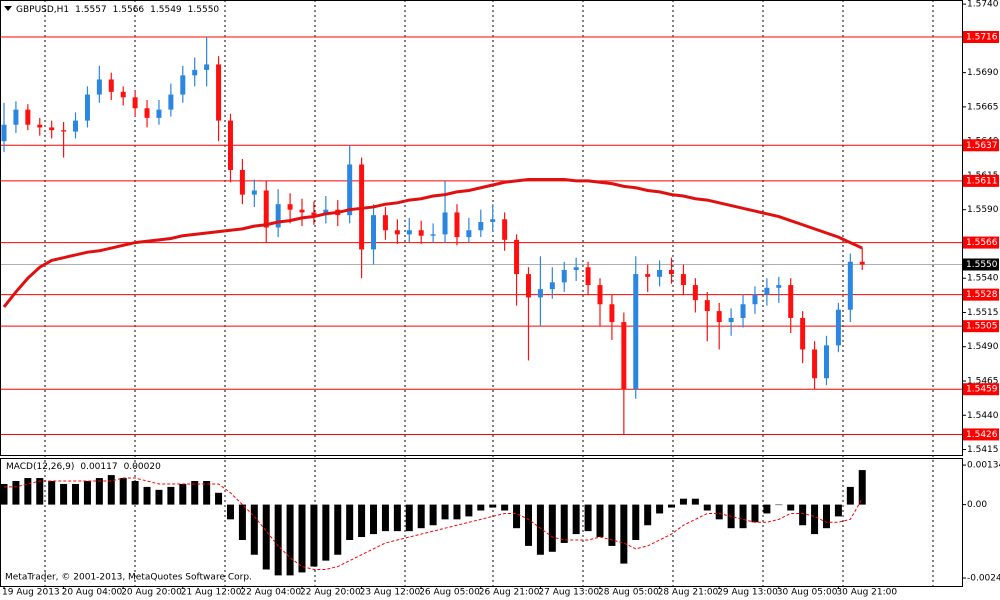  I want to click on macd-signal, so click(433, 523).